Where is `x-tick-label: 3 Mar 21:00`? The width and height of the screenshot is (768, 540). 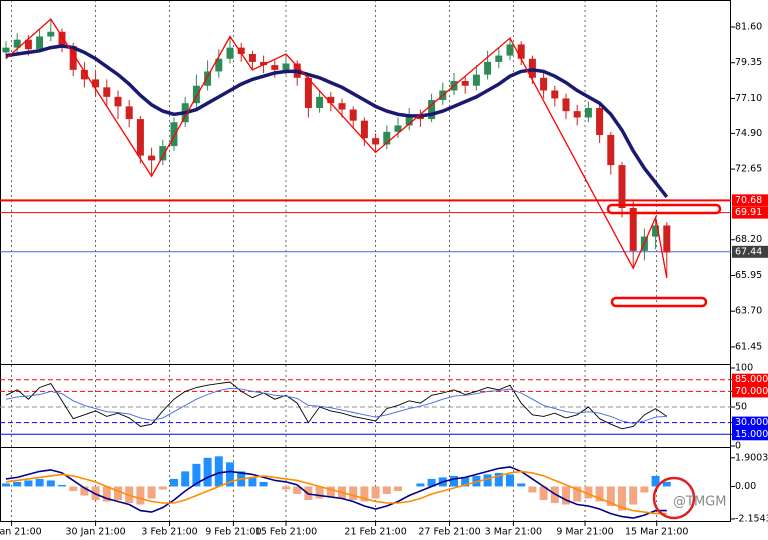 x-tick-label: 3 Mar 21:00 is located at coordinates (513, 532).